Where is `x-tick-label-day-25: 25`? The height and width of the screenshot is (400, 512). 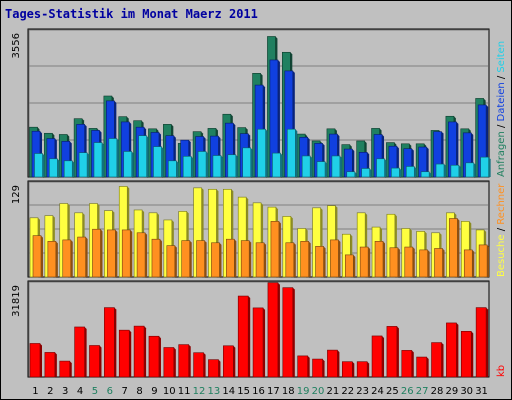 x-tick-label-day-25: 25 is located at coordinates (392, 391).